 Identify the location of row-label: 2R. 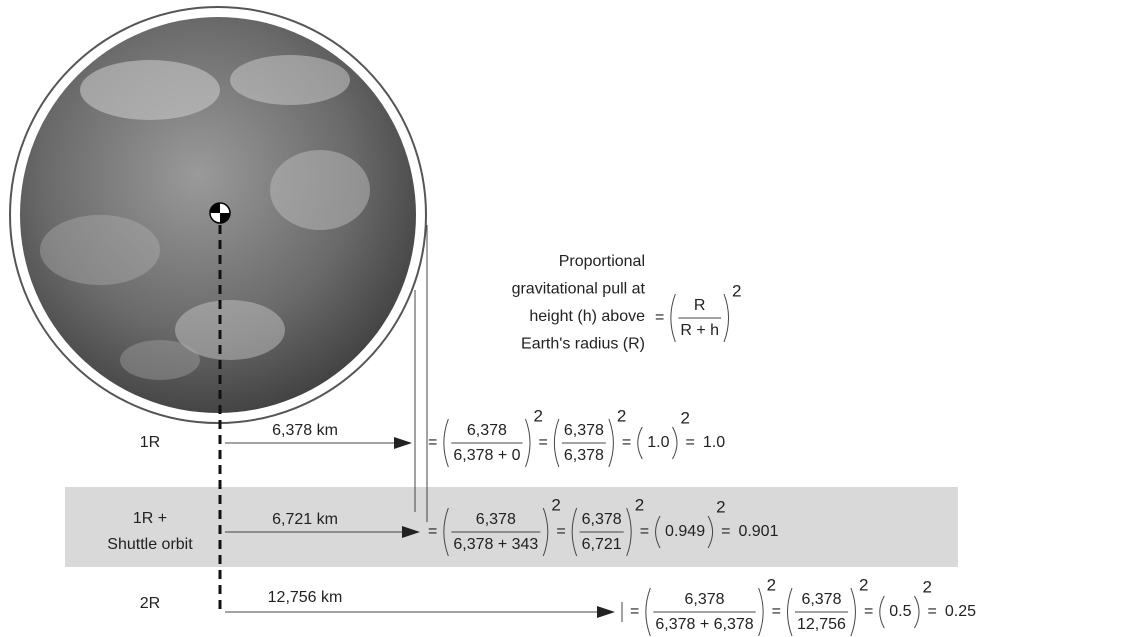
(150, 603).